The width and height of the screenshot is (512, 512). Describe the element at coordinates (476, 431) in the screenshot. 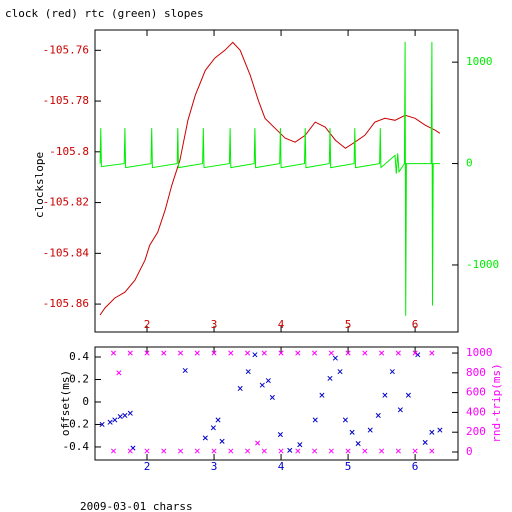

I see `y2-tick-label: 200` at that location.